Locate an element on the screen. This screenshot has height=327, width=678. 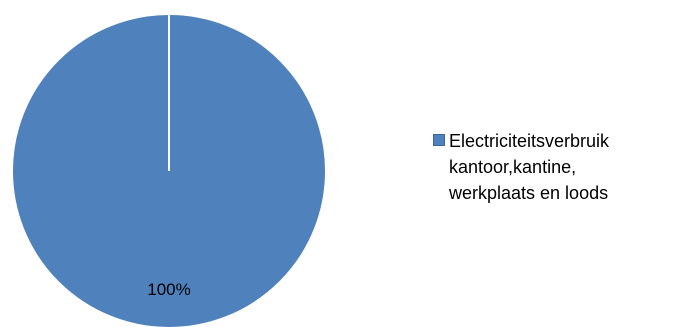
pie-data-labels: 100% is located at coordinates (168, 289).